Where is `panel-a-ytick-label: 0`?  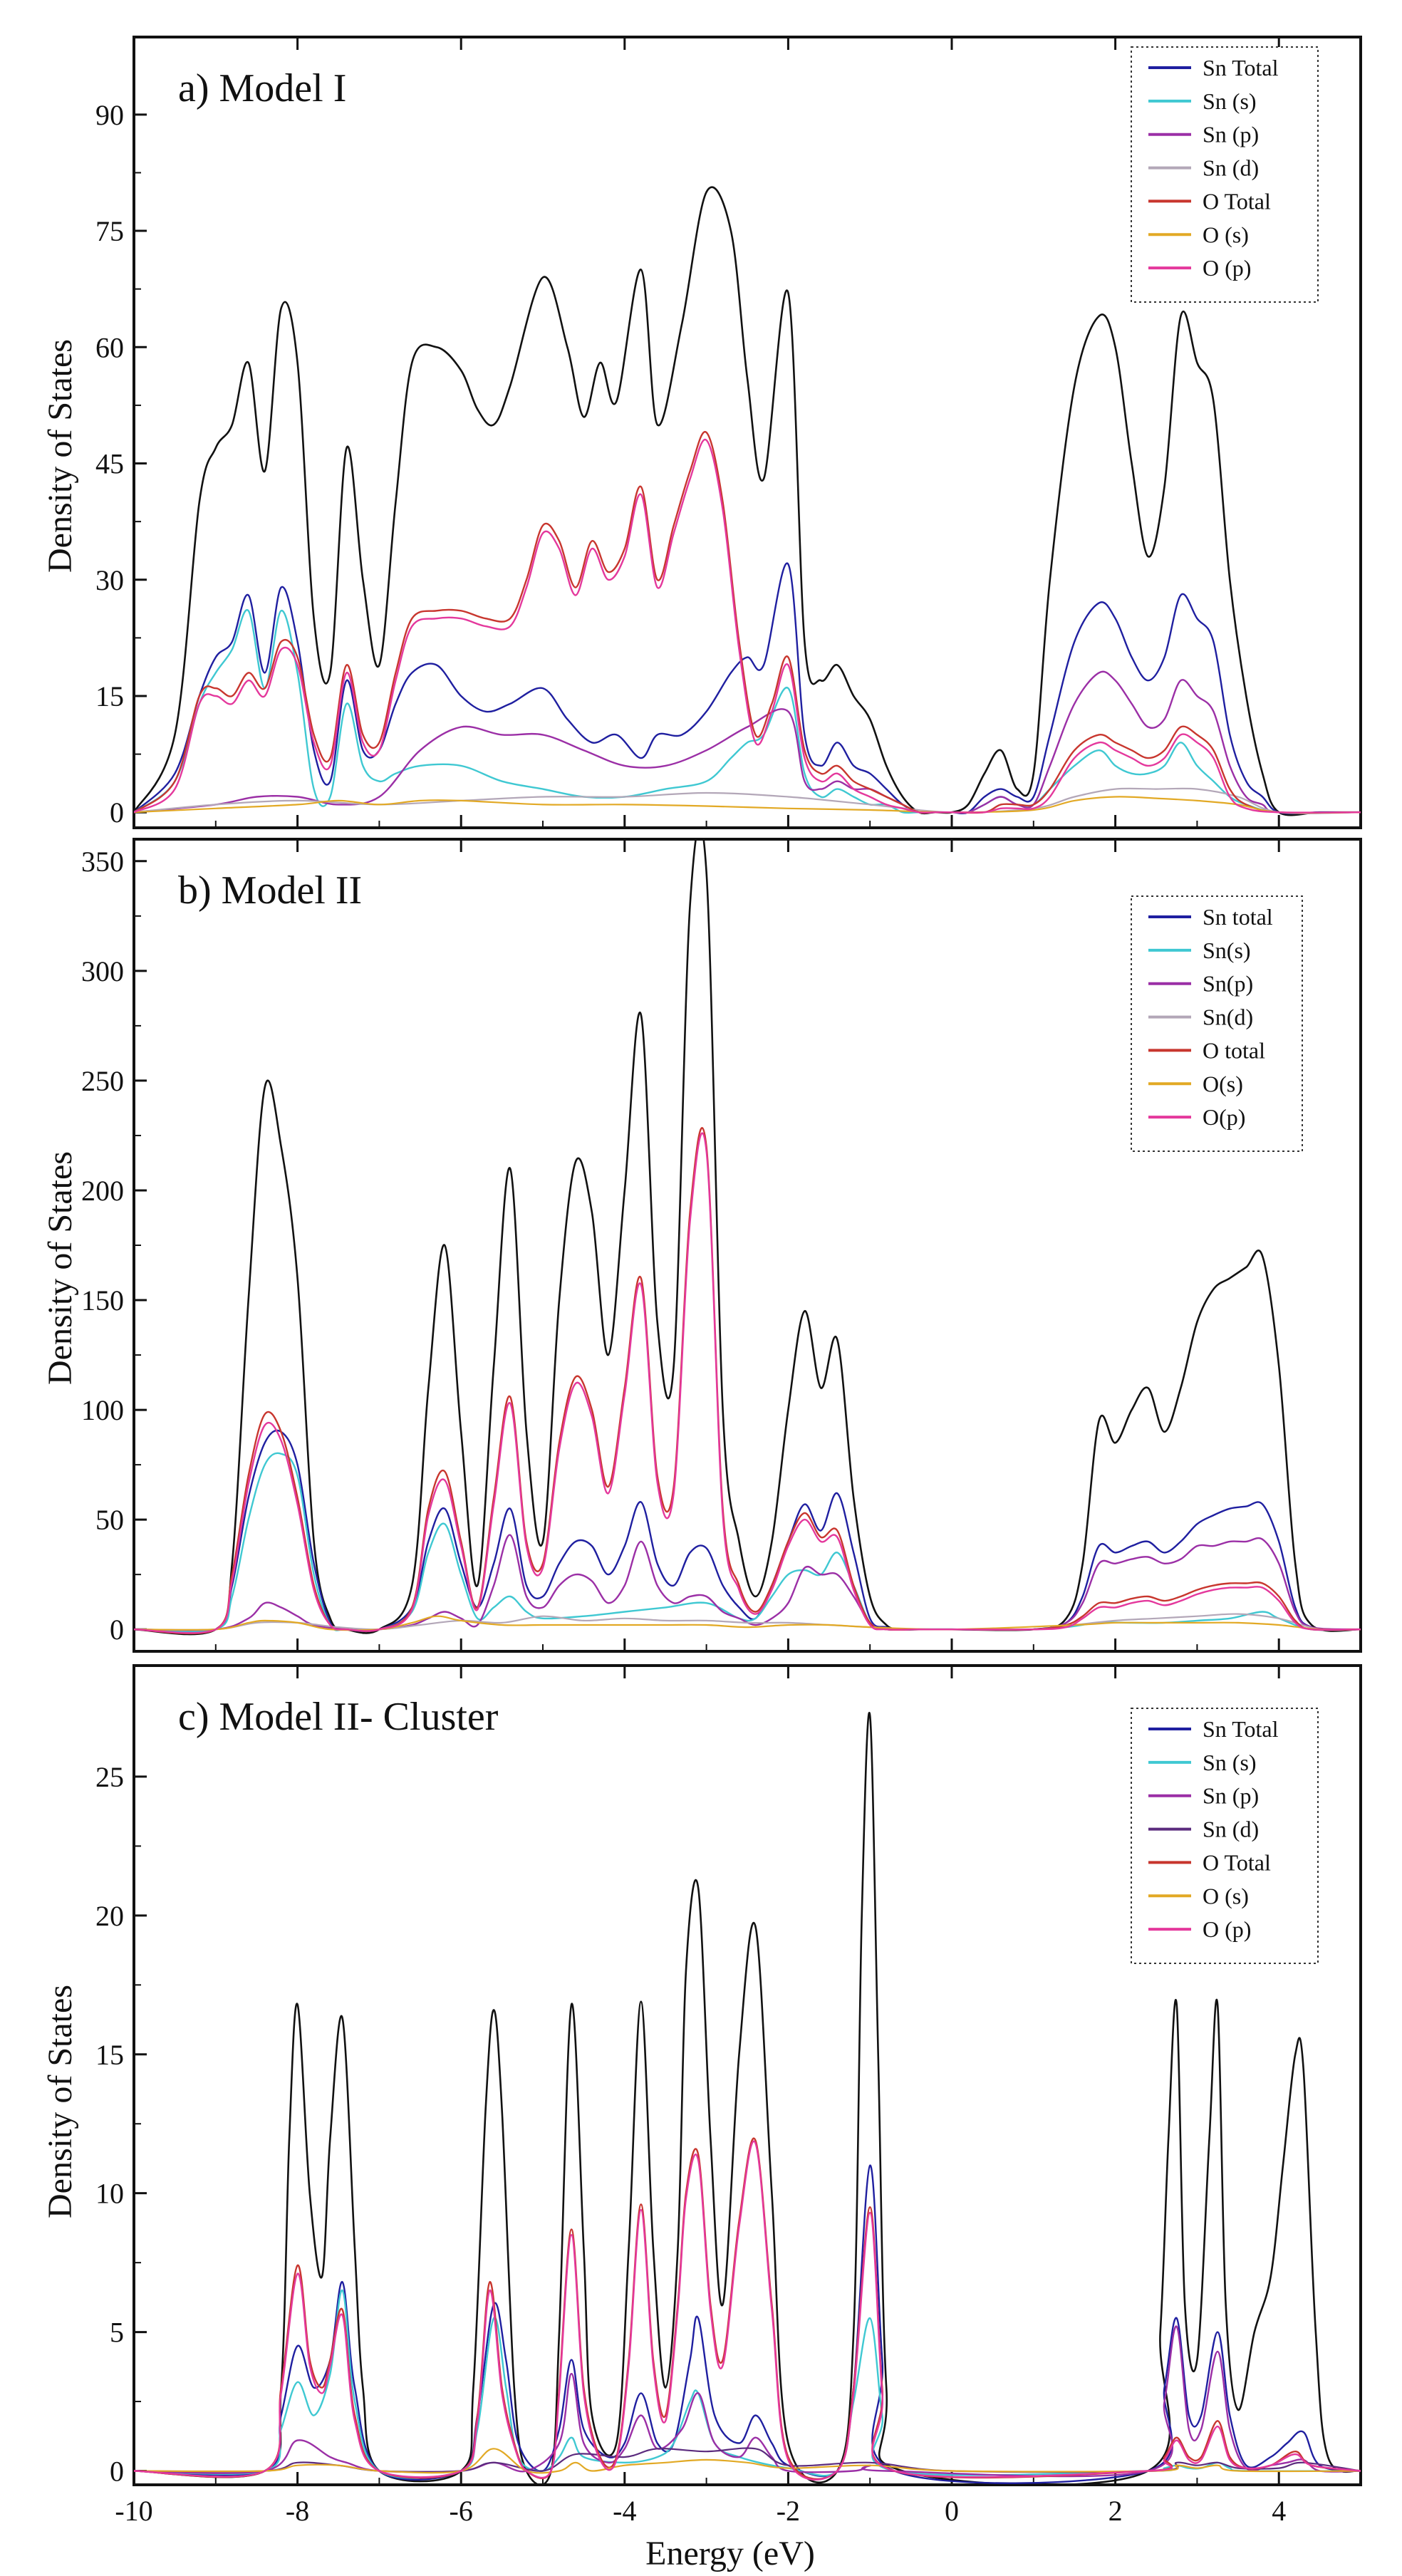
panel-a-ytick-label: 0 is located at coordinates (117, 812).